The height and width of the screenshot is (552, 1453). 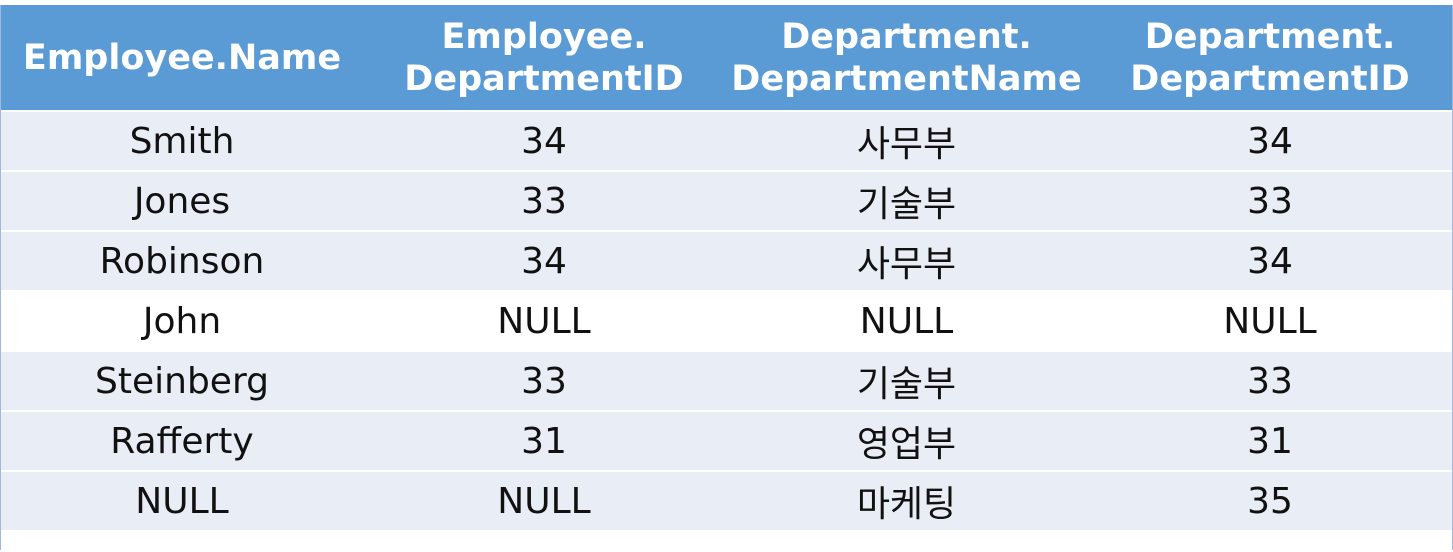 I want to click on header-employee-departmentid-line2: DepartmentID, so click(x=544, y=78).